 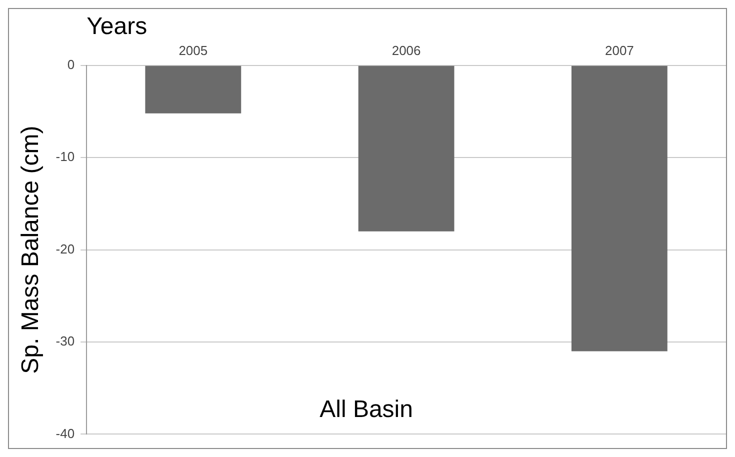 I want to click on y-axis-title: Sp. Mass Balance (cm), so click(x=30, y=250).